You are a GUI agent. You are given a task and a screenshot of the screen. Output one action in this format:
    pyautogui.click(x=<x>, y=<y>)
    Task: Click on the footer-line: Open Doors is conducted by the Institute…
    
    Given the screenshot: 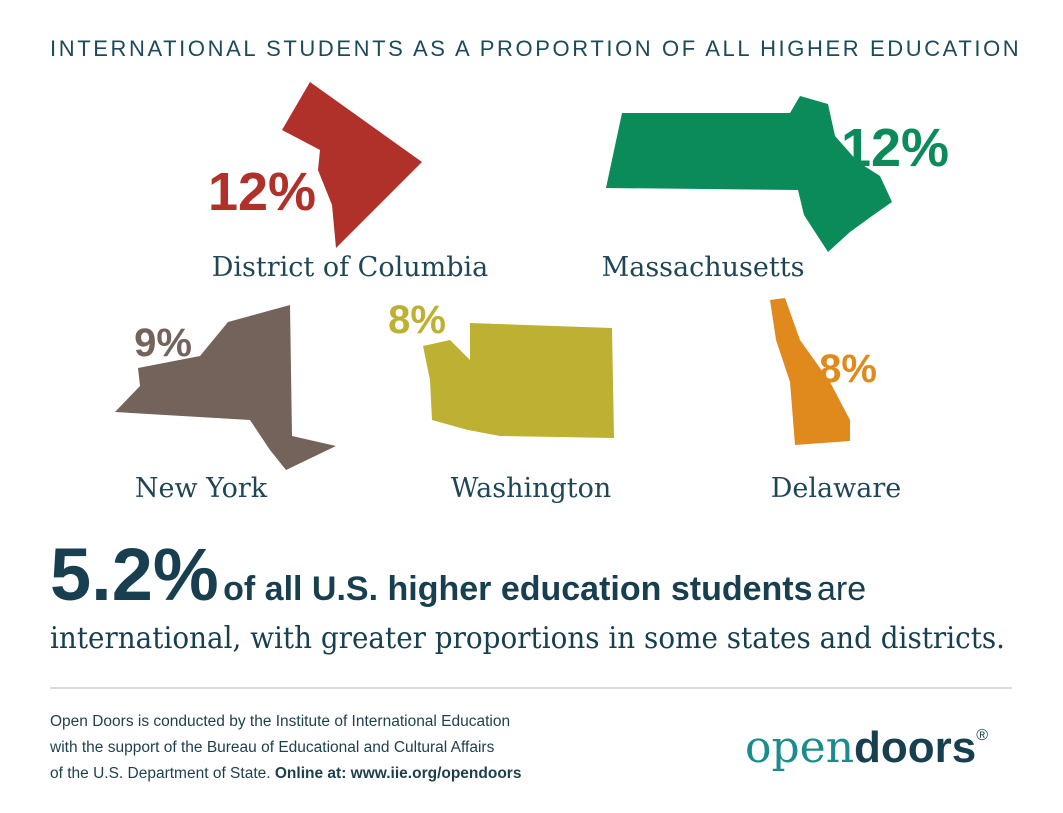 What is the action you would take?
    pyautogui.click(x=280, y=721)
    